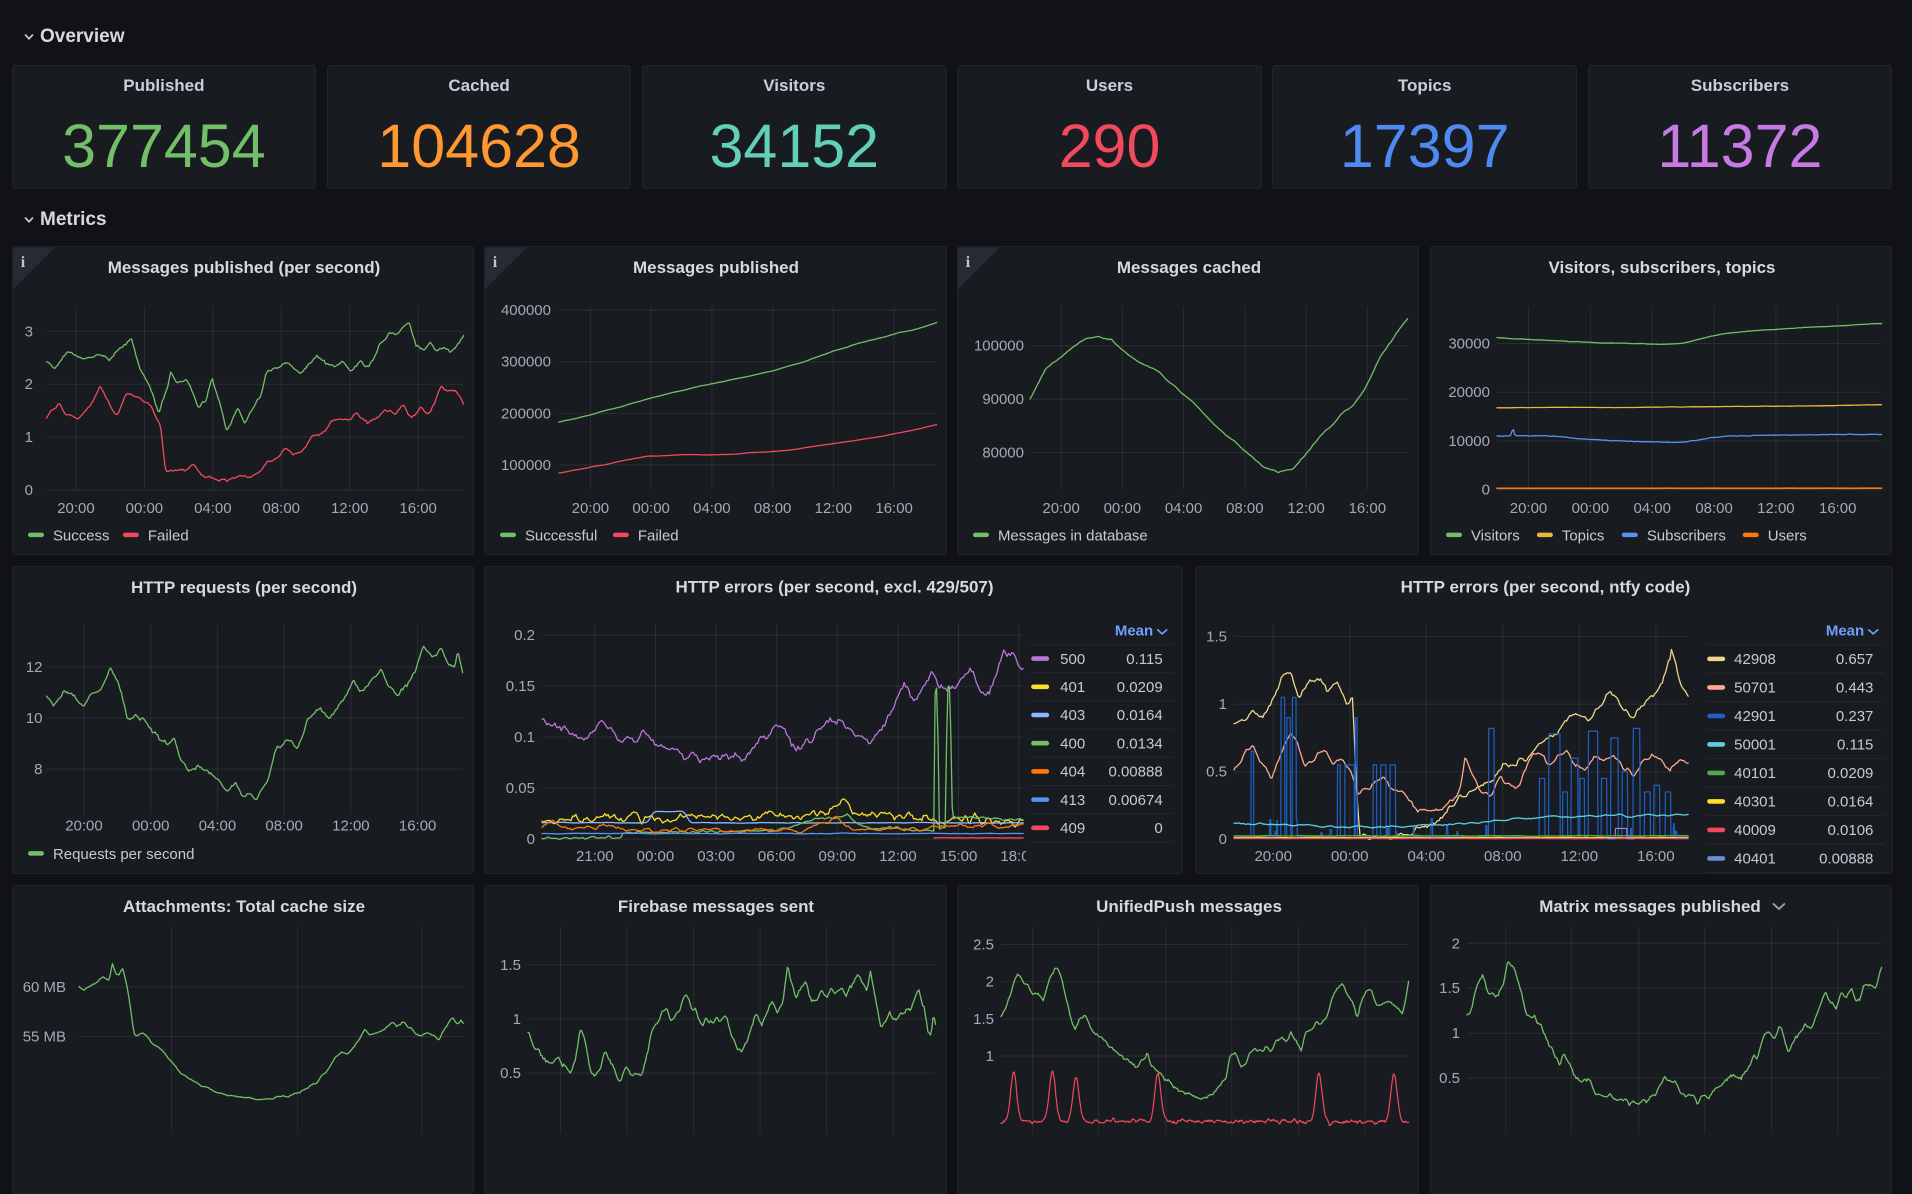 Image resolution: width=1912 pixels, height=1194 pixels. Describe the element at coordinates (43, 1036) in the screenshot. I see `svg-text: 55 MB` at that location.